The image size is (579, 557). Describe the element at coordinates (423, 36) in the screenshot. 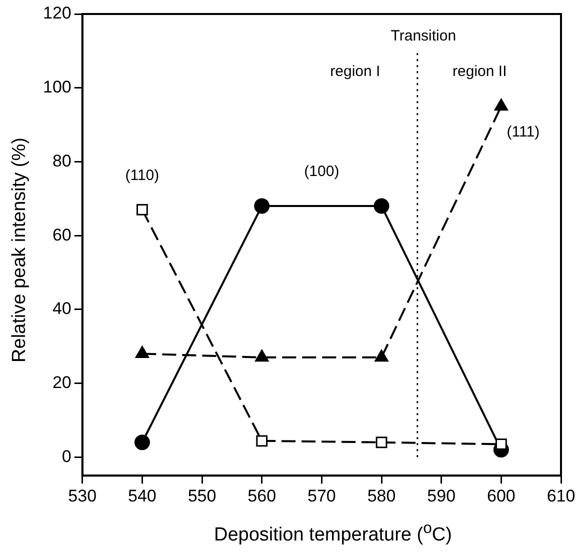

I see `ref-line-label: Transition` at that location.